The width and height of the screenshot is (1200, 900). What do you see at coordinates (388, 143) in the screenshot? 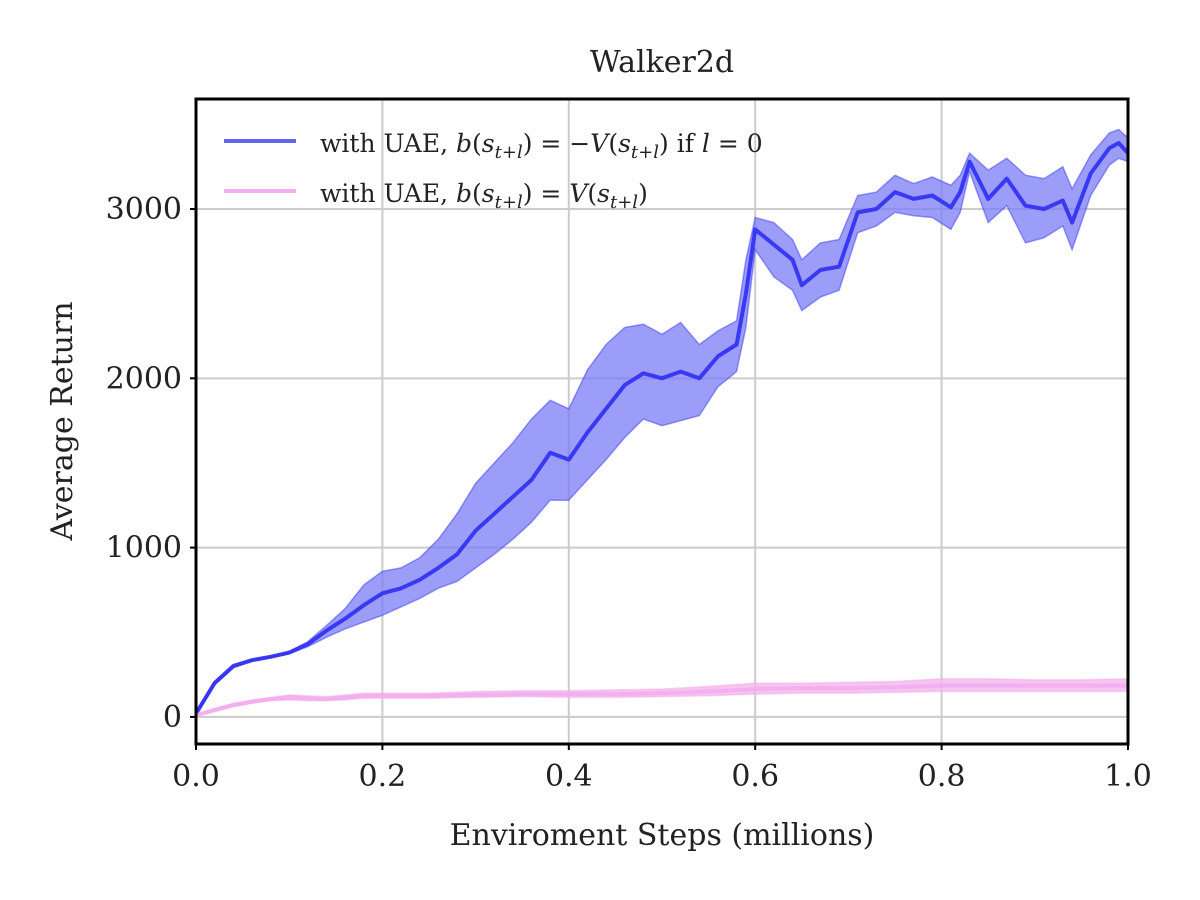
I see `legend-1-prefix: with UAE,` at bounding box center [388, 143].